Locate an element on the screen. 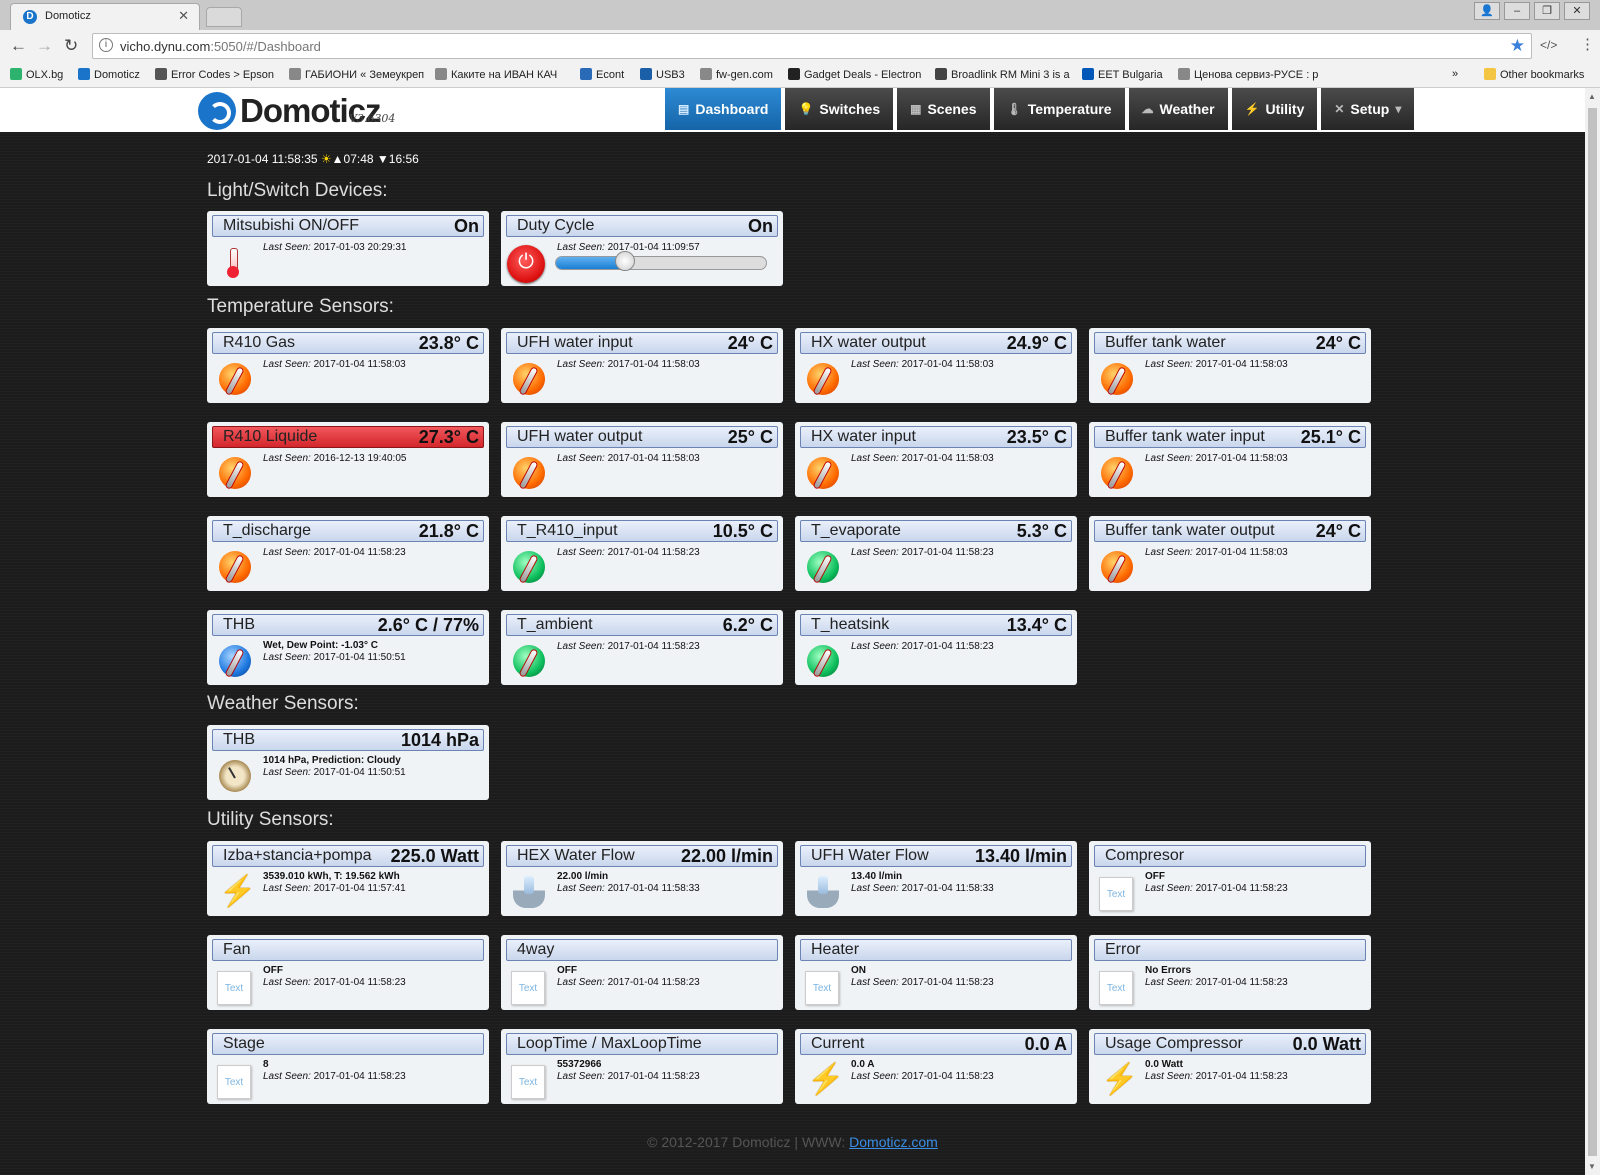  back-arrow-icon: ← is located at coordinates (18, 45).